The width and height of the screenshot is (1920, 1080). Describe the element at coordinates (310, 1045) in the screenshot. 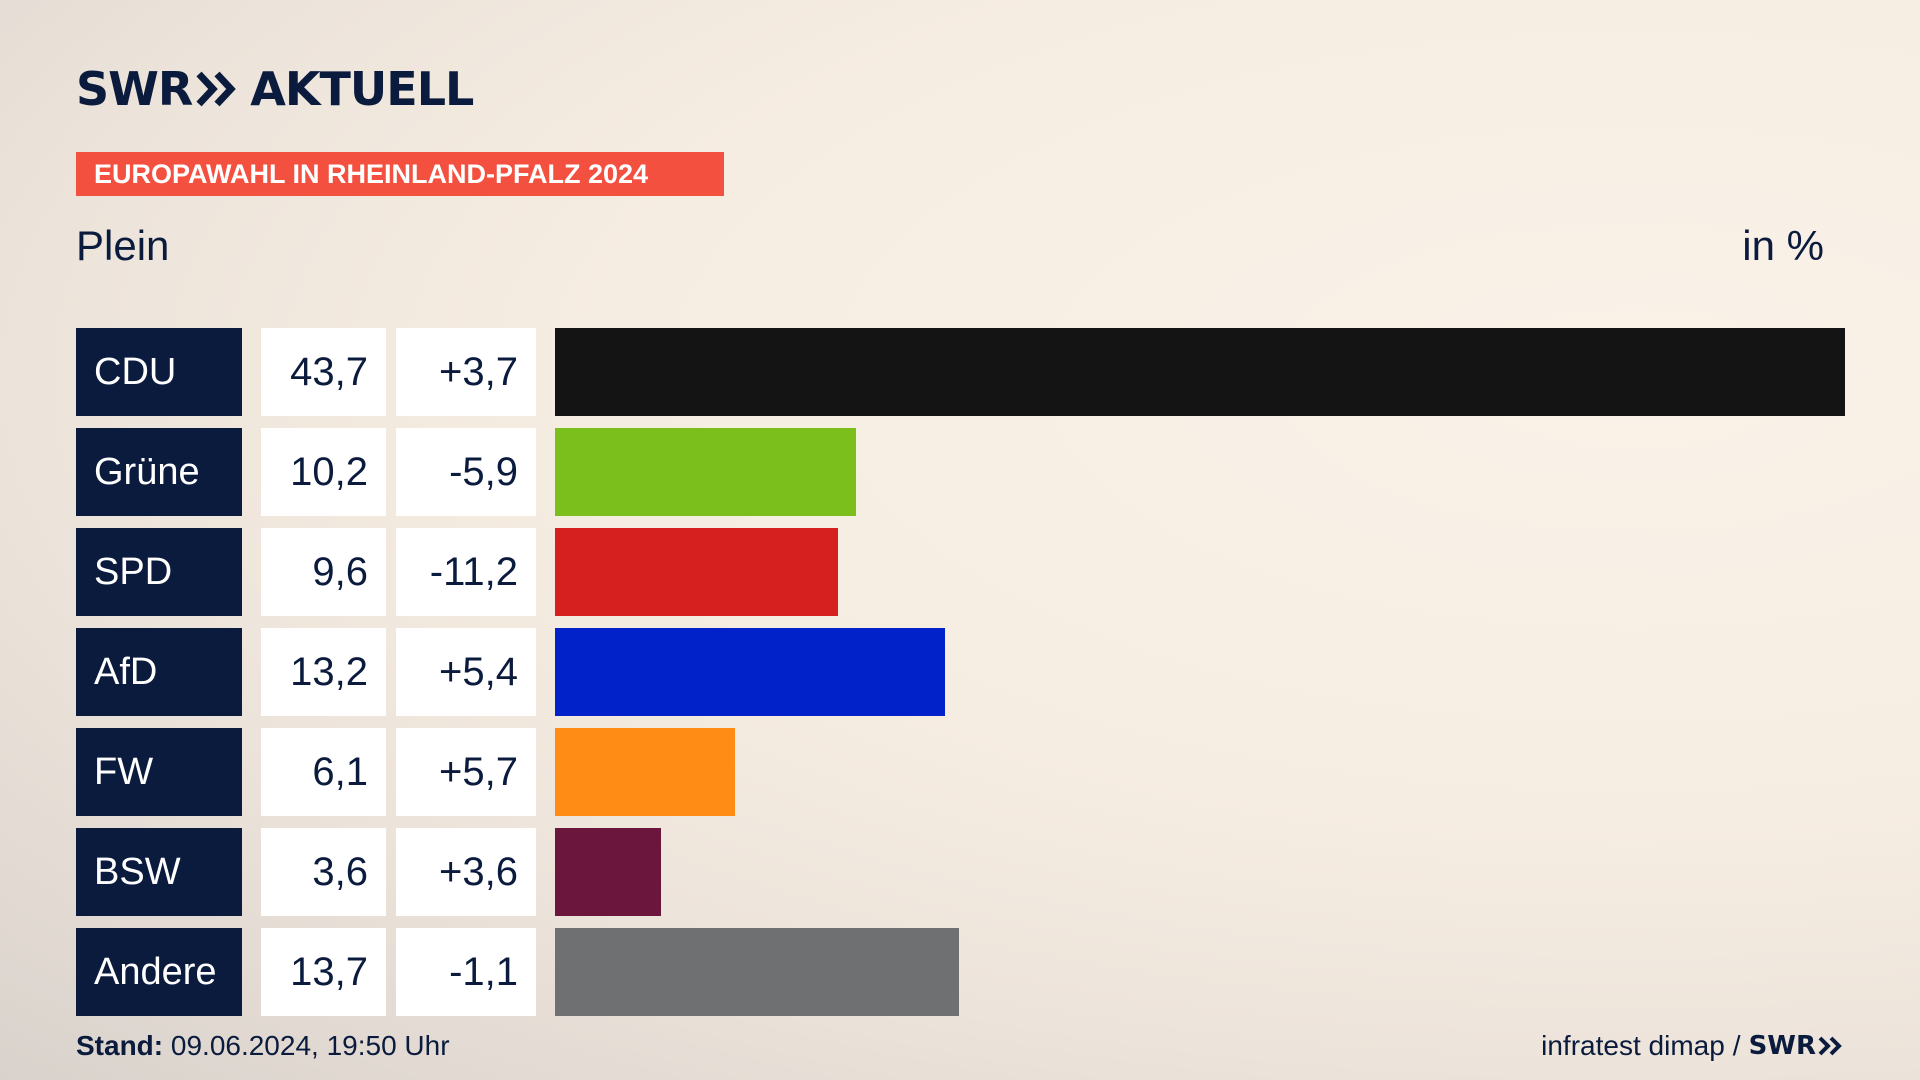

I see `timestamp-value: 09.06.2024, 19:50 Uhr` at that location.